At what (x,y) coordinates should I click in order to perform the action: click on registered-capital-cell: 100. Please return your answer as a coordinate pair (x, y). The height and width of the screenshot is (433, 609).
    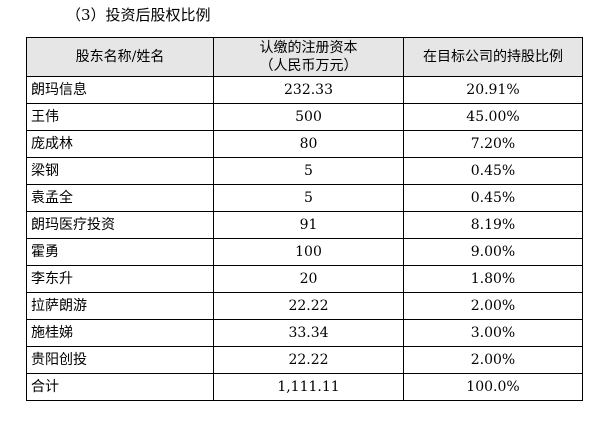
    Looking at the image, I should click on (308, 252).